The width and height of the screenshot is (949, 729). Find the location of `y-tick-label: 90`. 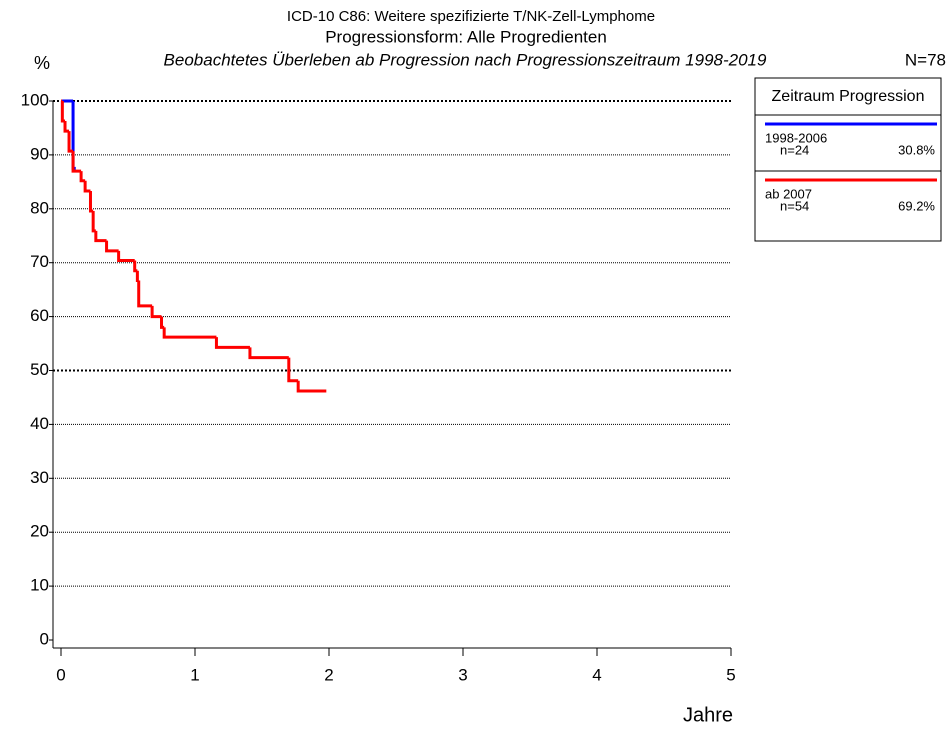

y-tick-label: 90 is located at coordinates (39, 153).